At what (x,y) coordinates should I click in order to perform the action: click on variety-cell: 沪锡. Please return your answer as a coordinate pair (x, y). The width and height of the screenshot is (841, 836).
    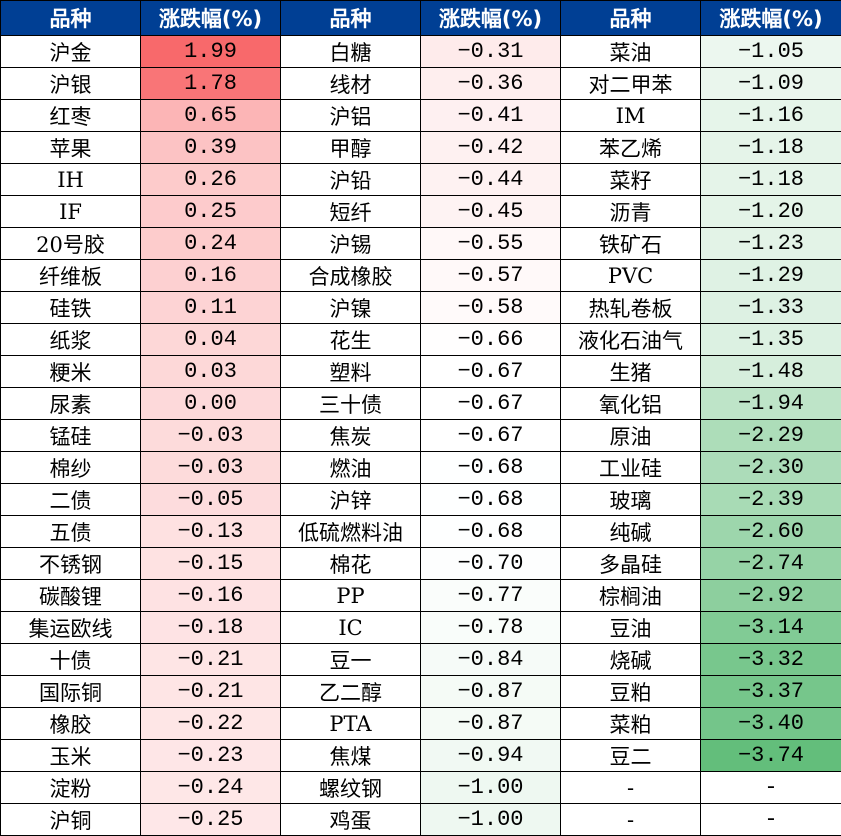
    Looking at the image, I should click on (351, 244).